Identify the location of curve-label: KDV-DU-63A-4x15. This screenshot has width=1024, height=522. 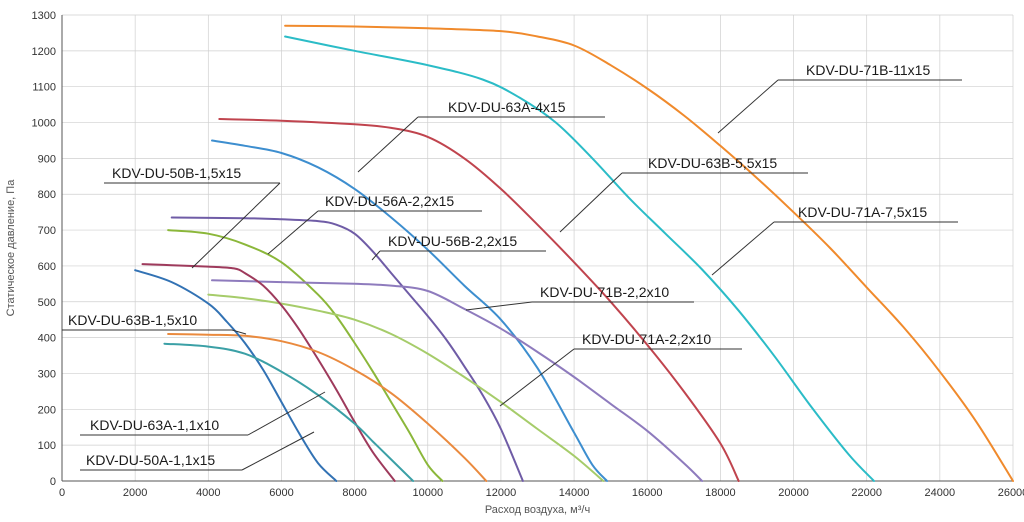
(507, 107).